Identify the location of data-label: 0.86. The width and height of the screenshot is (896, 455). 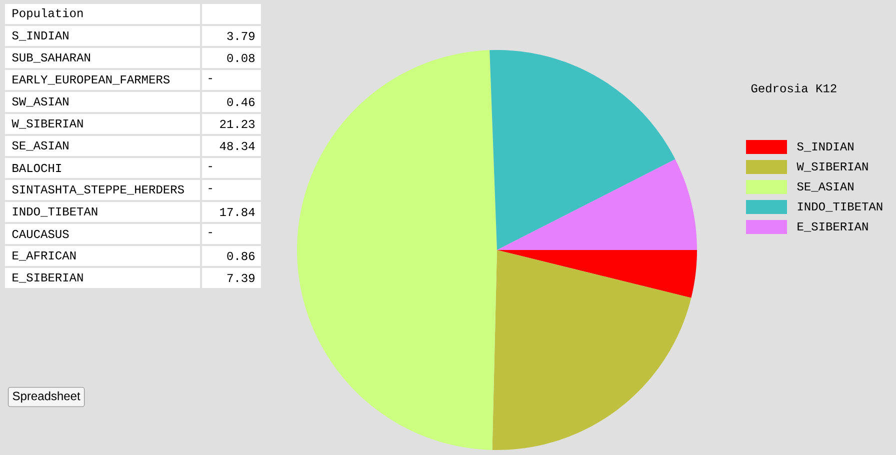
(241, 256).